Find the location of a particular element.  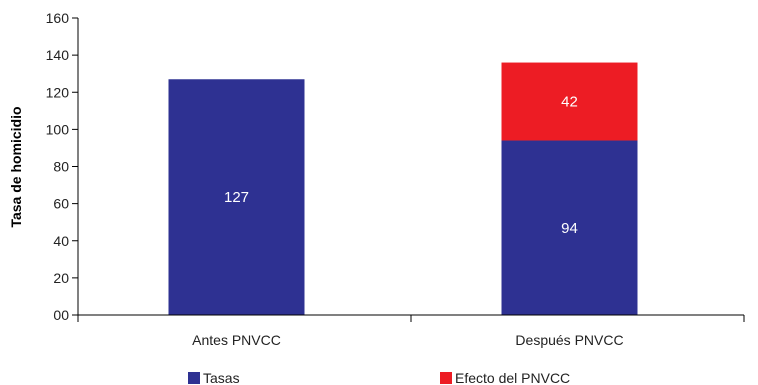

data-label: 127 is located at coordinates (236, 197).